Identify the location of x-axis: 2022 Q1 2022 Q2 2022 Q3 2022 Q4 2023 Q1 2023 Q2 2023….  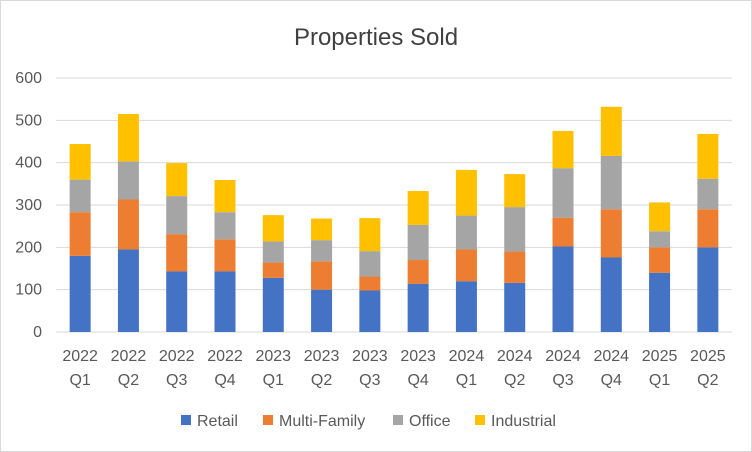
(393, 368).